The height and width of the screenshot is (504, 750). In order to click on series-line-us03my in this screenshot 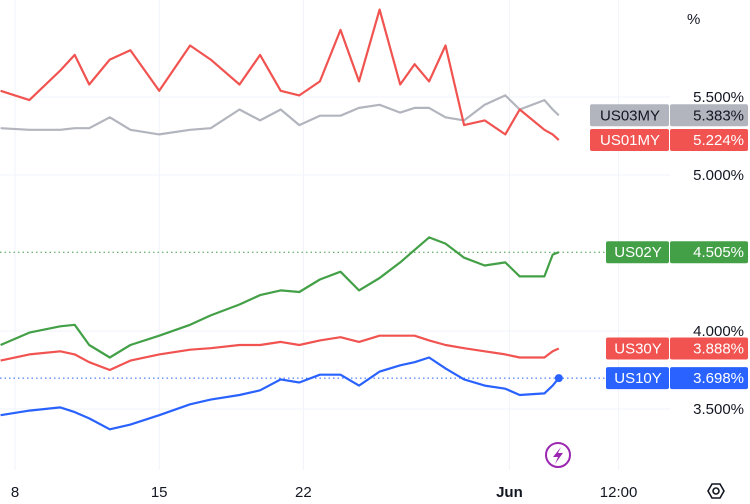, I will do `click(280, 115)`.